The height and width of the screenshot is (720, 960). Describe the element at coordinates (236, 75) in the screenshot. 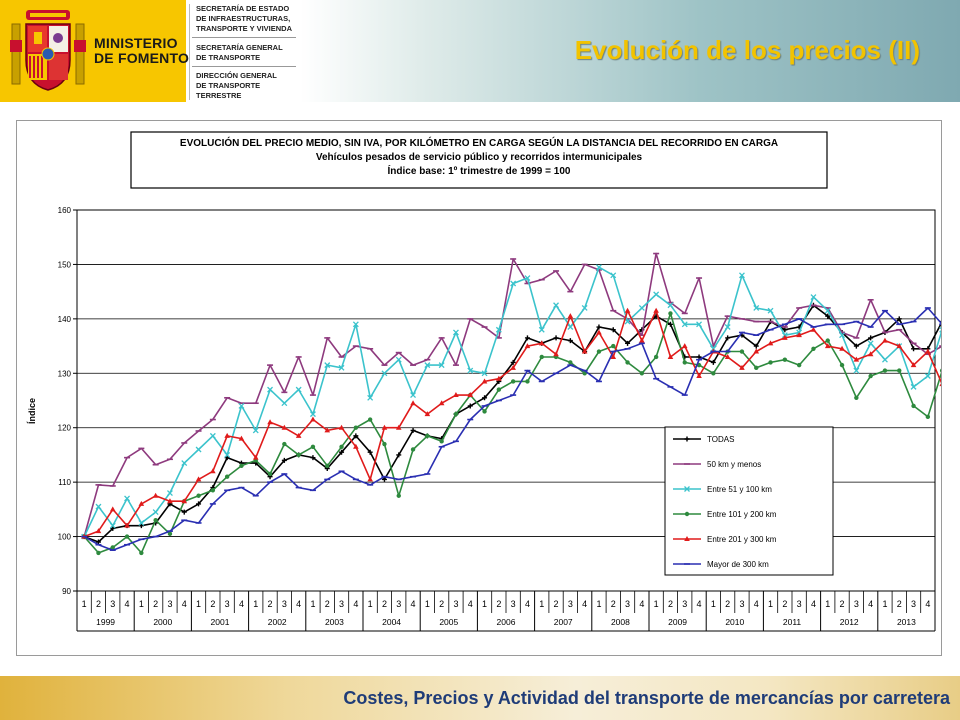

I see `department-3-line-1: DIRECCIÓN GENERAL` at that location.